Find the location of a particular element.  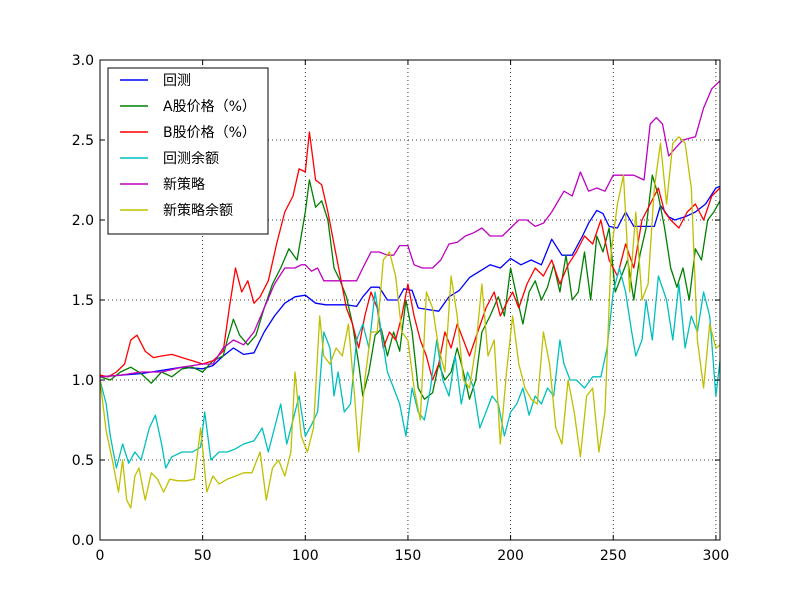

legend-box is located at coordinates (188, 151).